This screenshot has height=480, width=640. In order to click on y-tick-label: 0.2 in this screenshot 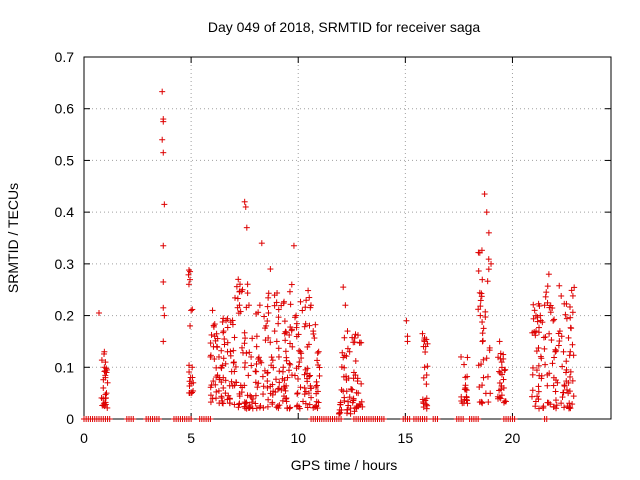, I will do `click(65, 316)`.